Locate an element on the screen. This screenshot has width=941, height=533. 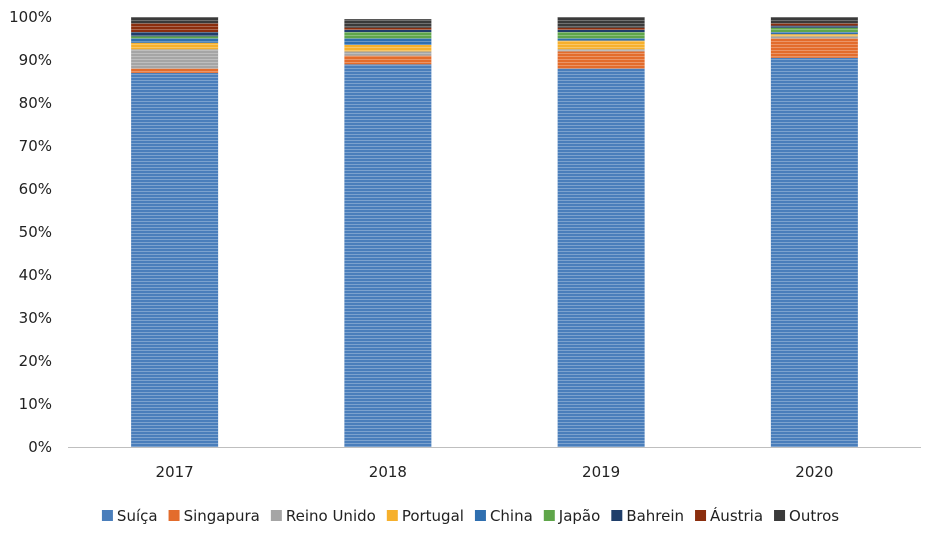
x-axis: 2017 2018 2019 2020 is located at coordinates (494, 464).